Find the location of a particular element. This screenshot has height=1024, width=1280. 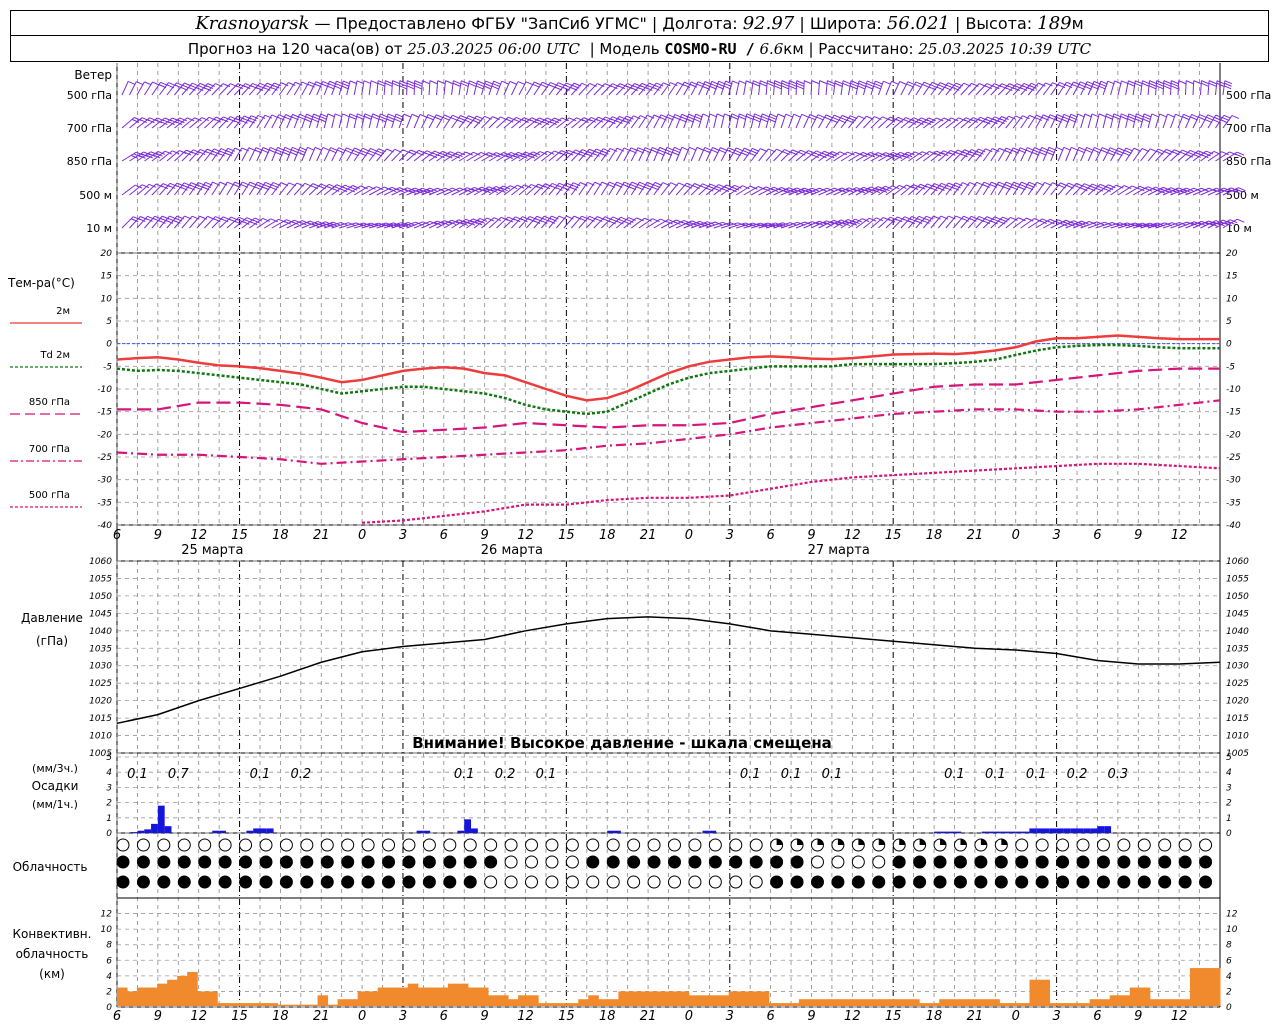

precip-value-label: 0.1 is located at coordinates (260, 774).